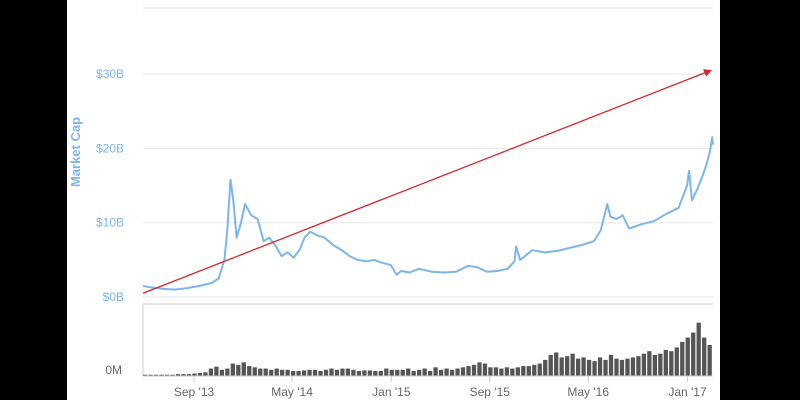 The width and height of the screenshot is (800, 400). What do you see at coordinates (110, 185) in the screenshot?
I see `y-axis-labels: $0B $10B $20B $30B` at bounding box center [110, 185].